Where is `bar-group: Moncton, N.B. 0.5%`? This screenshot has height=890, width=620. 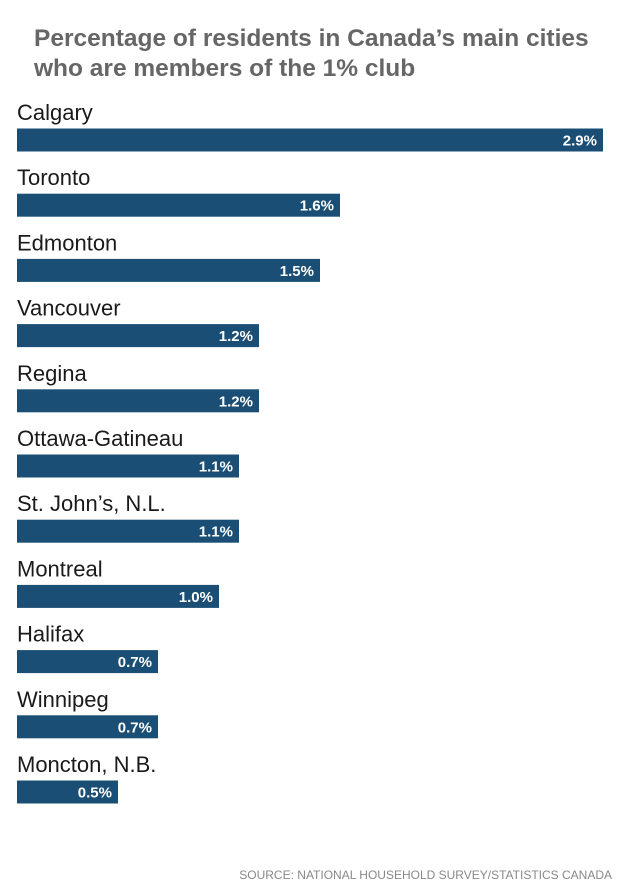
bar-group: Moncton, N.B. 0.5% is located at coordinates (86, 778).